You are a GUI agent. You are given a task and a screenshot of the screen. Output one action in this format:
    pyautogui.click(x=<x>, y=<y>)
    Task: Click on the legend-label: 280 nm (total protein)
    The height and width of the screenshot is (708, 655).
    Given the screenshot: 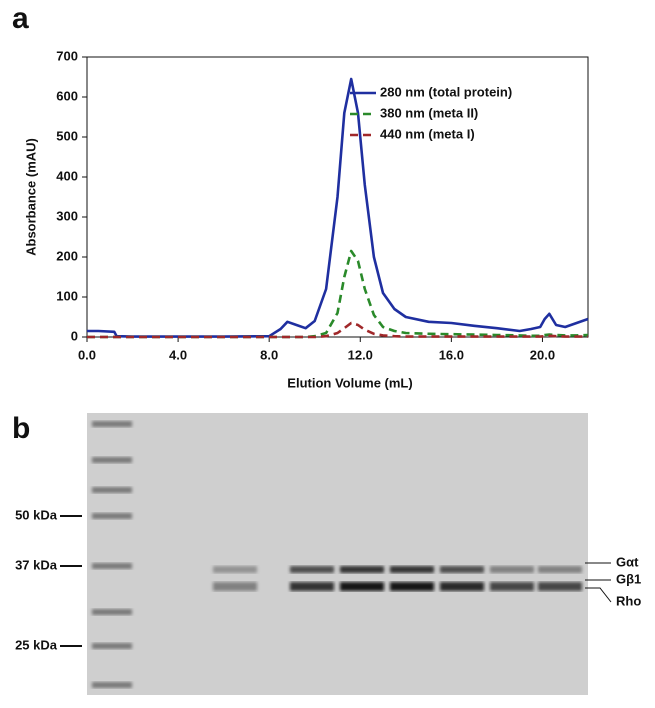 What is the action you would take?
    pyautogui.click(x=446, y=91)
    